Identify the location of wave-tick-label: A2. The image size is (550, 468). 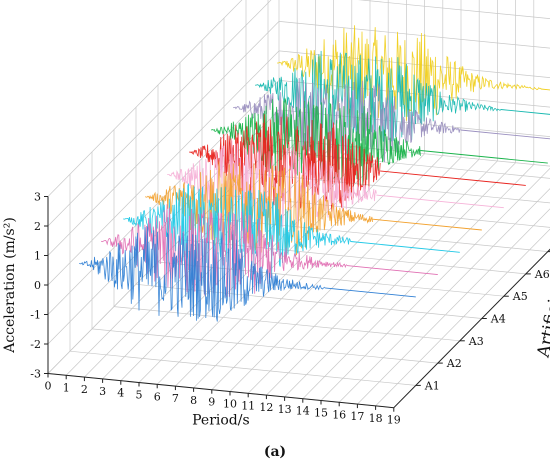
(454, 363).